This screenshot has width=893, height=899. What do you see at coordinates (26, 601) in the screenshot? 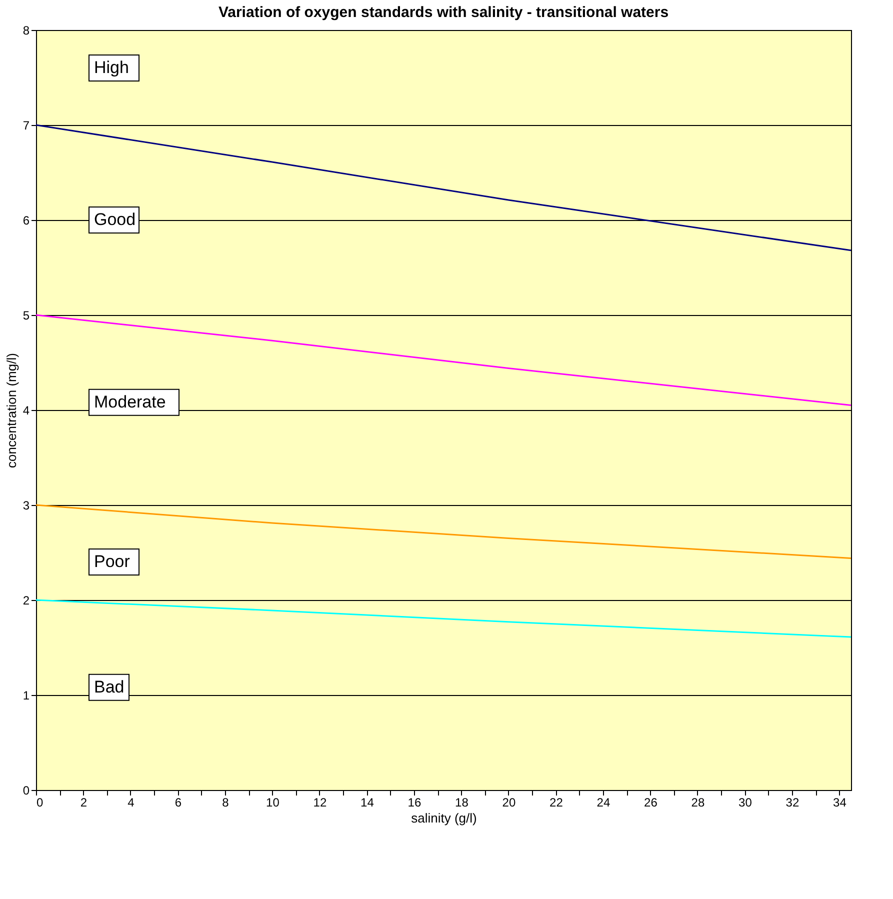
I see `y-tick-label: 2` at bounding box center [26, 601].